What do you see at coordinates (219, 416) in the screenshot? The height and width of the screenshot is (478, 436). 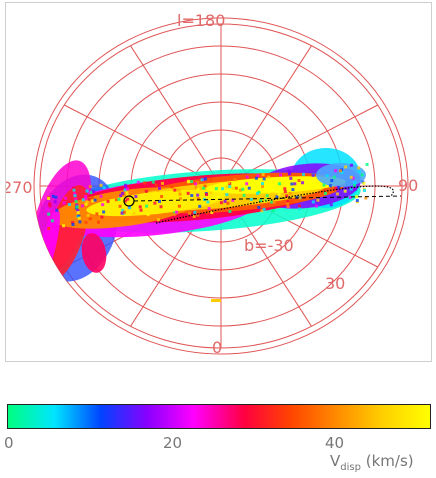 I see `colorbar` at bounding box center [219, 416].